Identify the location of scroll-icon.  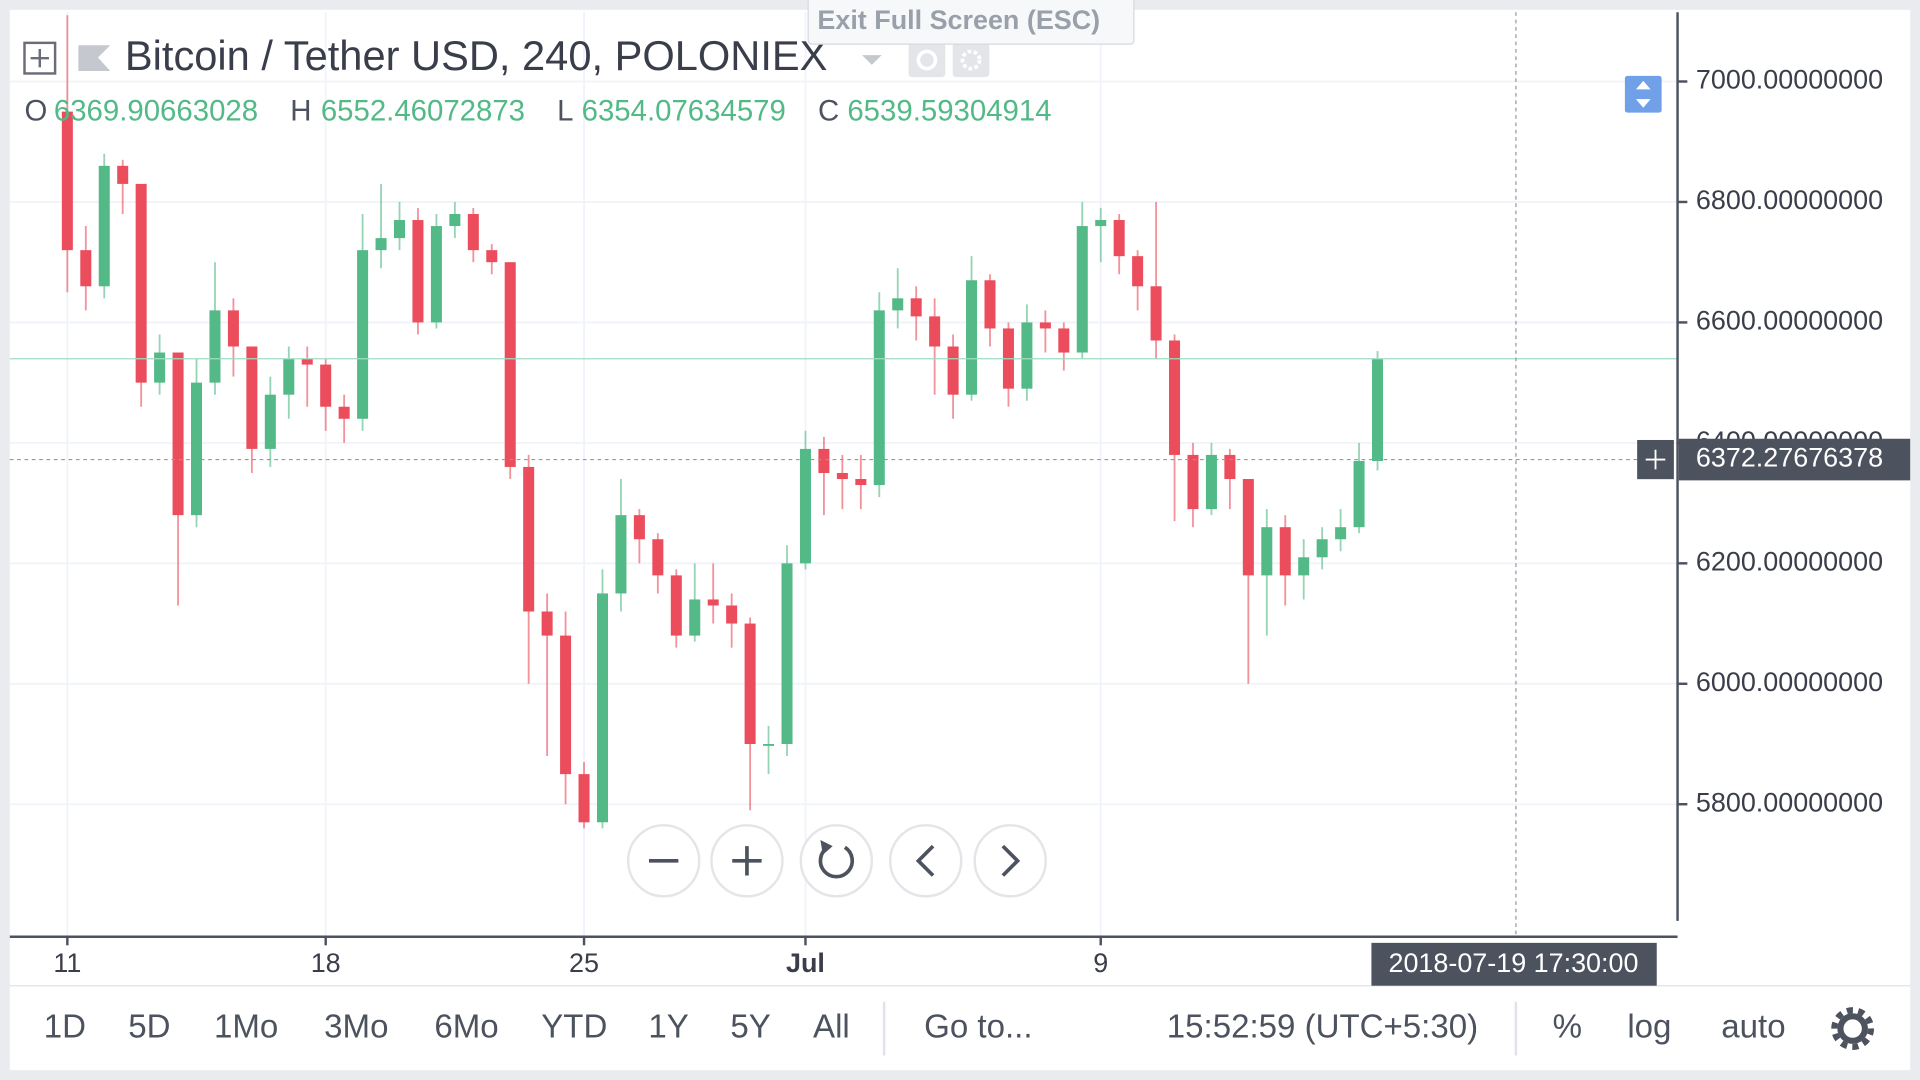
(1643, 94).